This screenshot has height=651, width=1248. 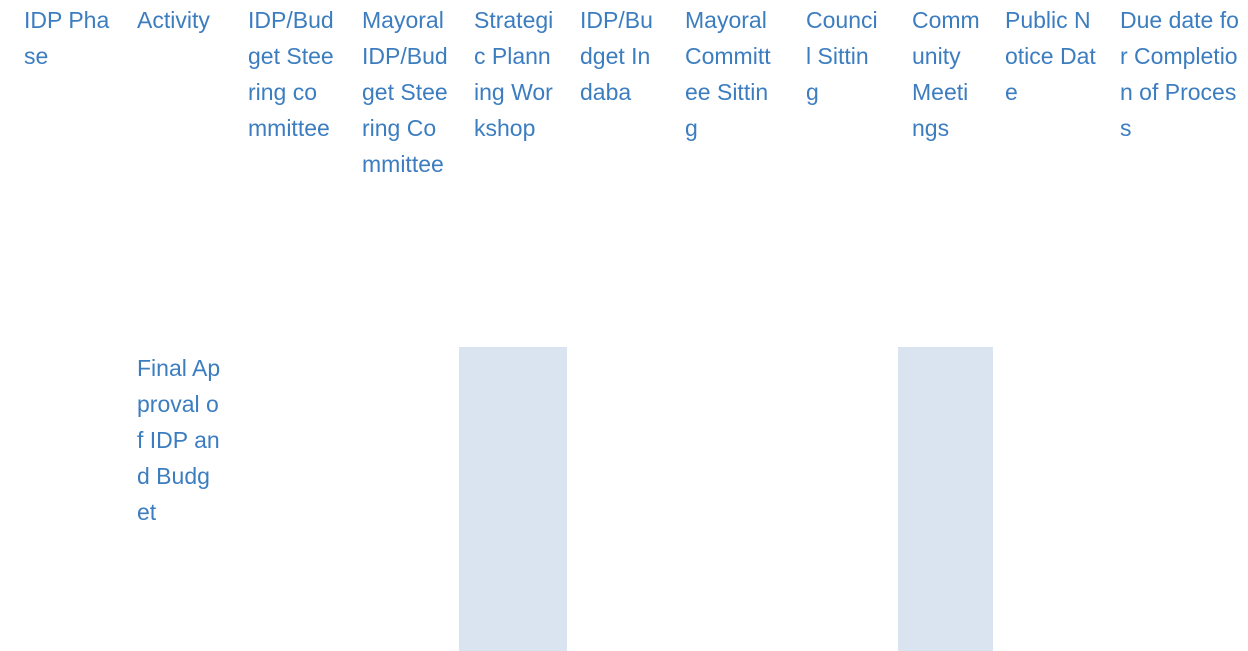 What do you see at coordinates (946, 74) in the screenshot?
I see `header-cell: Community Meetings` at bounding box center [946, 74].